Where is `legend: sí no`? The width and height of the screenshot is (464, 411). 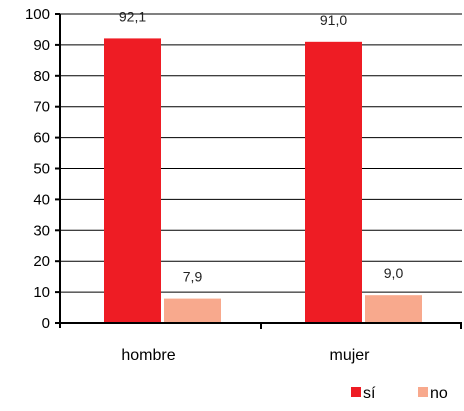 legend: sí no is located at coordinates (399, 393).